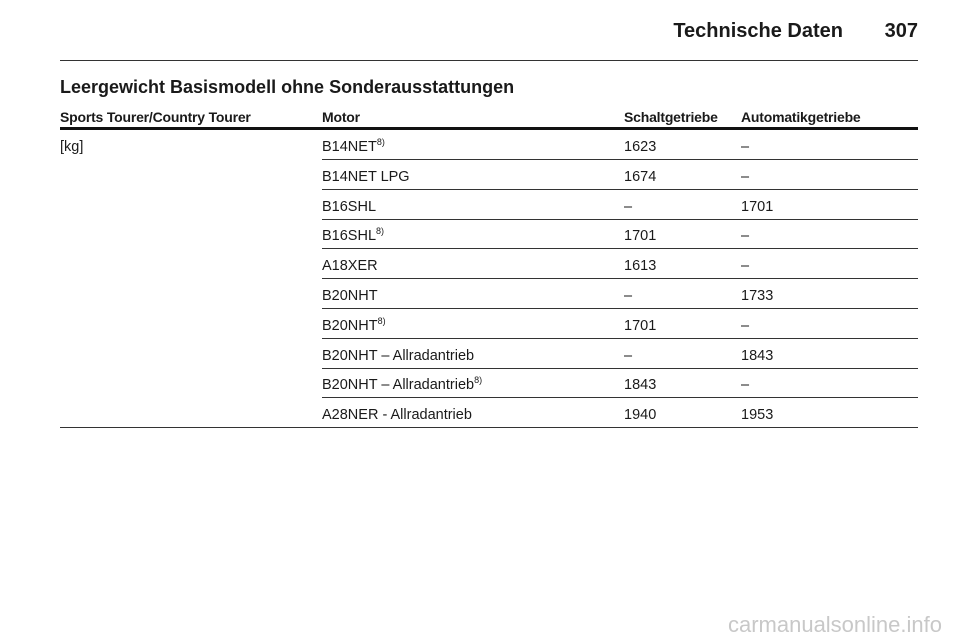  I want to click on motor-cell: A18XER, so click(350, 266).